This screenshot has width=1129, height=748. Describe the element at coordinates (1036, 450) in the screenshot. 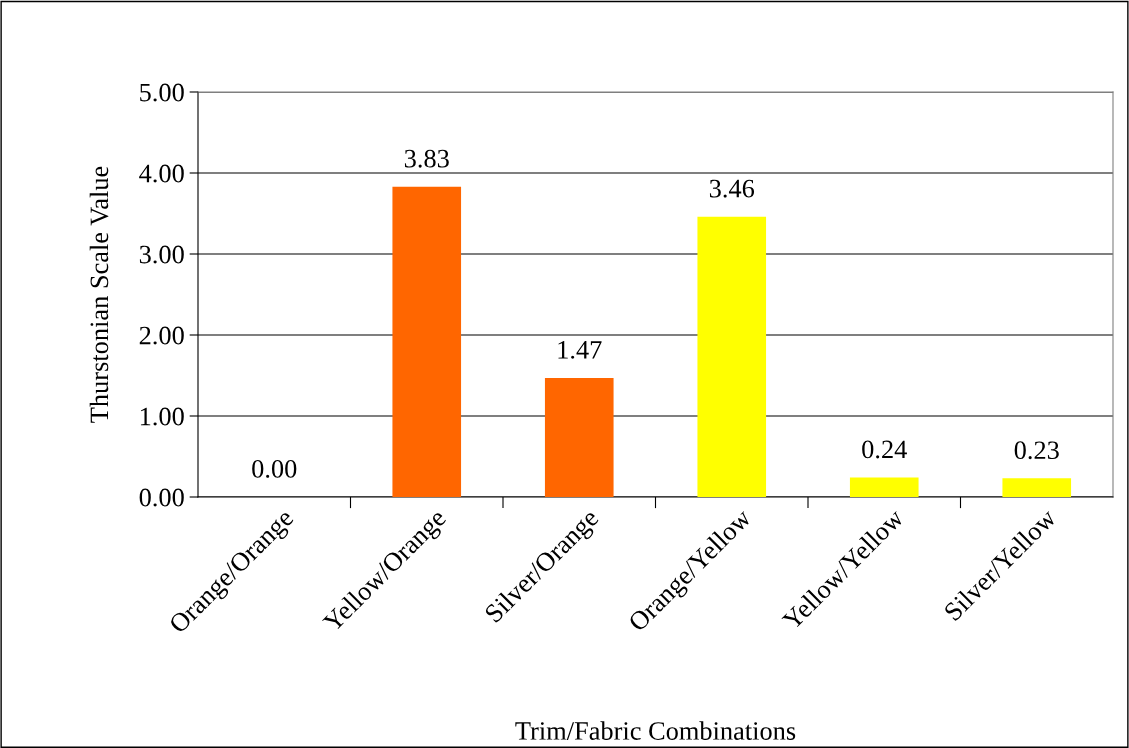

I see `data-label: 0.23` at that location.